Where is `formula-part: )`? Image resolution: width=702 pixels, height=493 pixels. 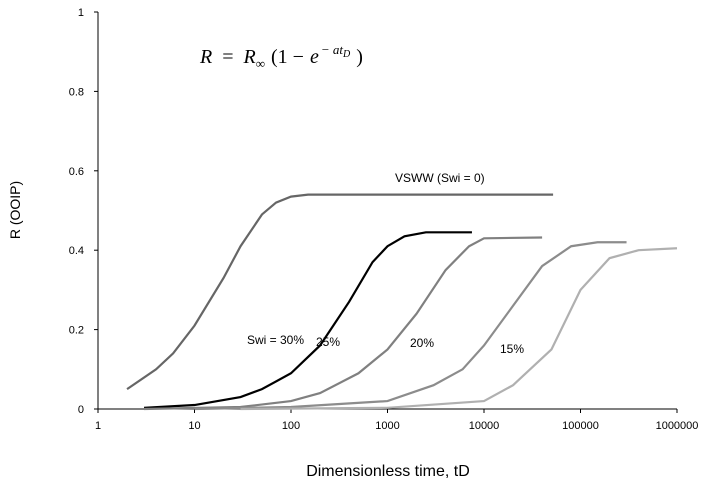 formula-part: ) is located at coordinates (359, 57).